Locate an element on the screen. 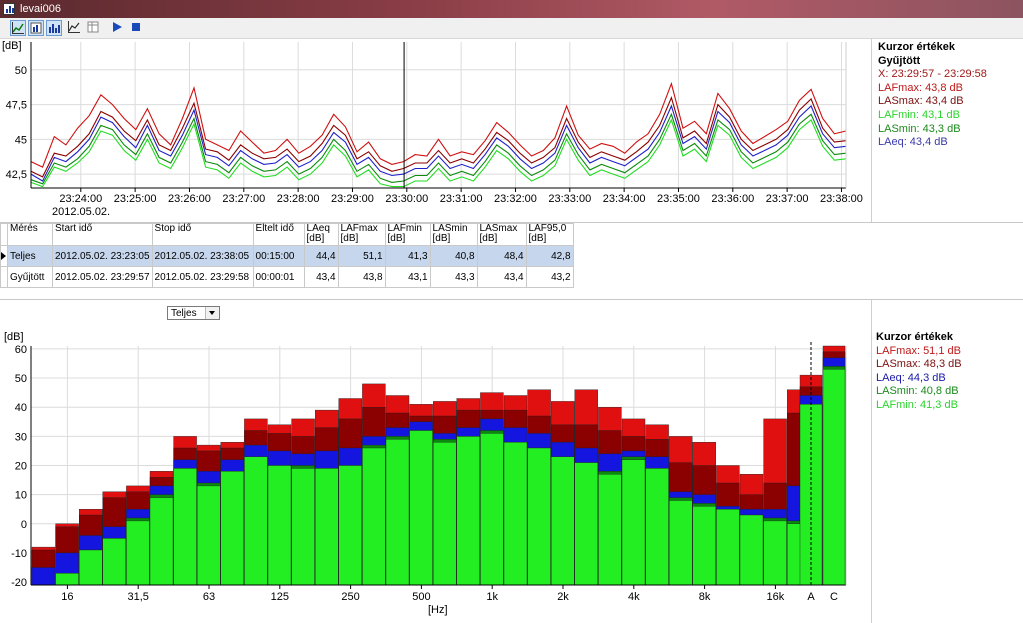 This screenshot has height=623, width=1023. toolbar is located at coordinates (511, 28).